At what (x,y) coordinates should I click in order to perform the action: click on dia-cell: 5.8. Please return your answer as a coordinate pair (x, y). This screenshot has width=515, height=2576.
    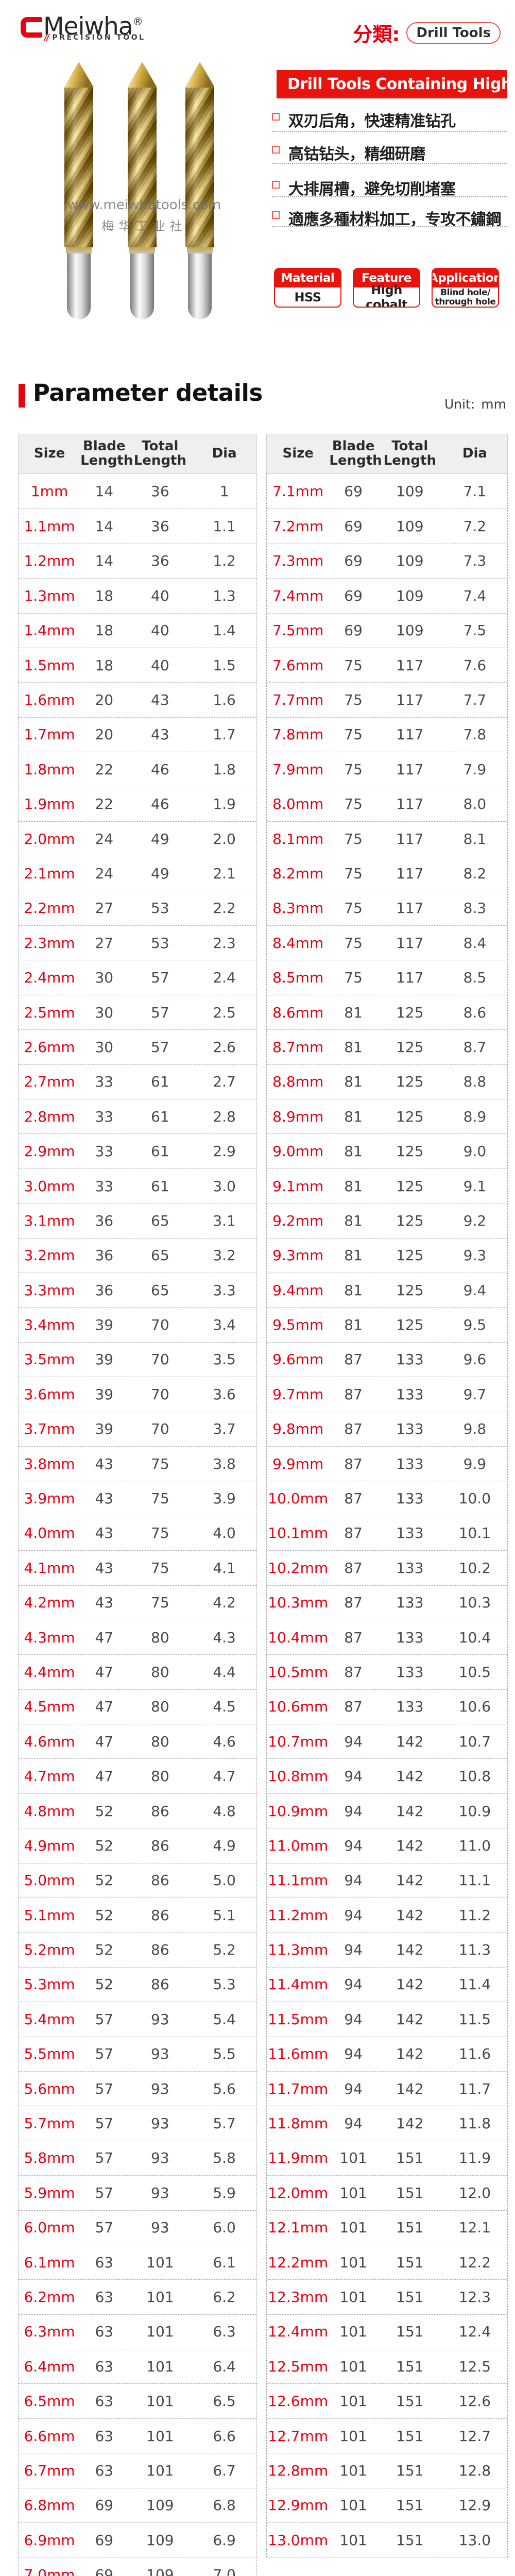
    Looking at the image, I should click on (225, 2158).